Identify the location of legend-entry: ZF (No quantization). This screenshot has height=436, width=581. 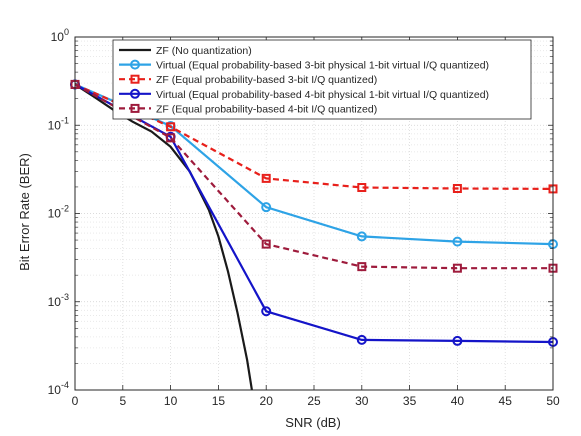
(185, 51).